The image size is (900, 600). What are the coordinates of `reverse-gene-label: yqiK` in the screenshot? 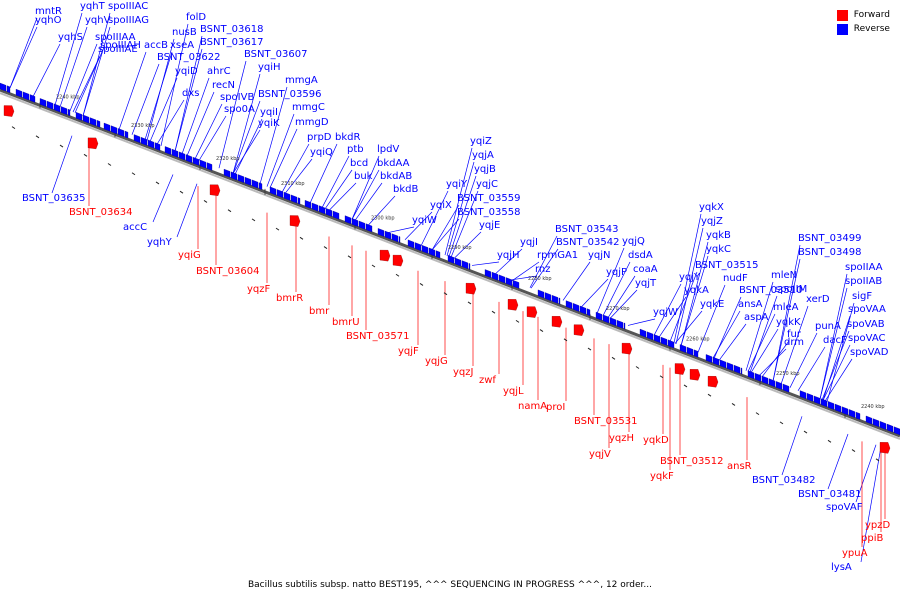 It's located at (269, 123).